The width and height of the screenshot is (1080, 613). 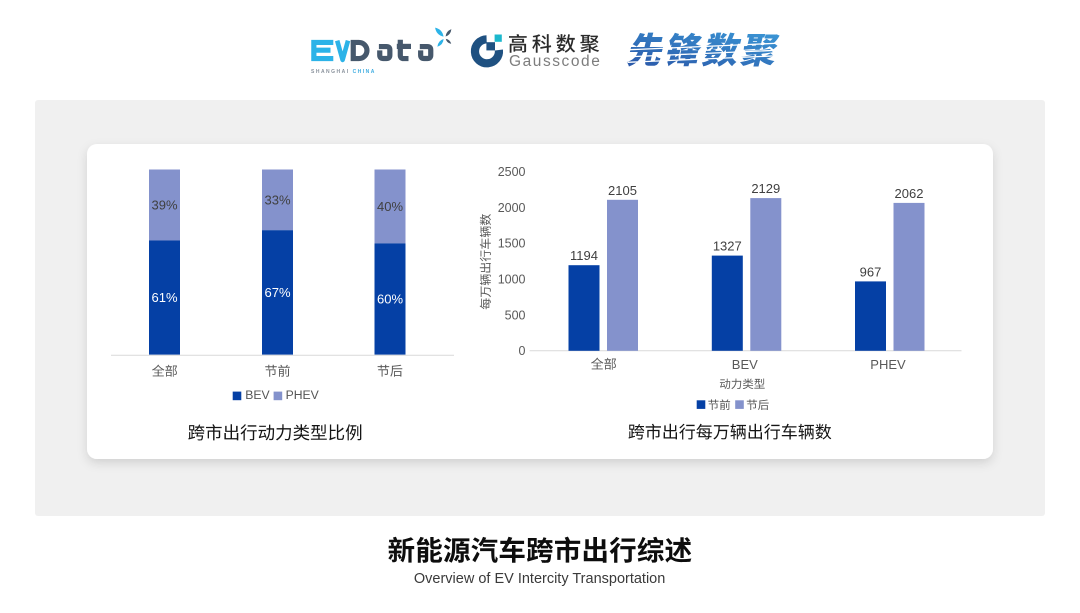 What do you see at coordinates (343, 72) in the screenshot?
I see `svg-text: SHANGHAI CHINA` at bounding box center [343, 72].